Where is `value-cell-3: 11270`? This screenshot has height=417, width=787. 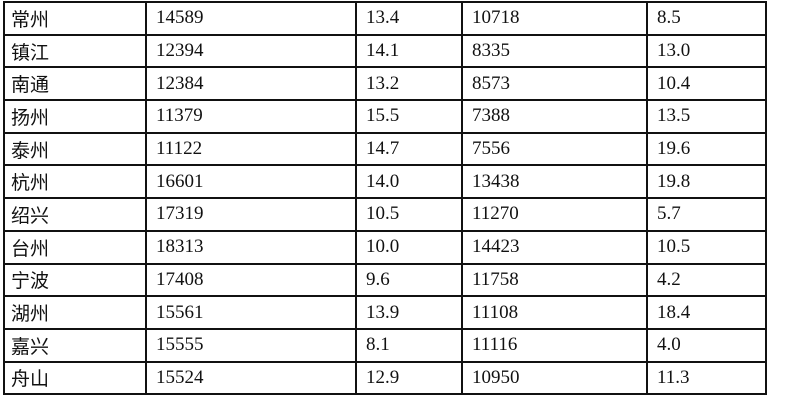
value-cell-3: 11270 is located at coordinates (554, 214).